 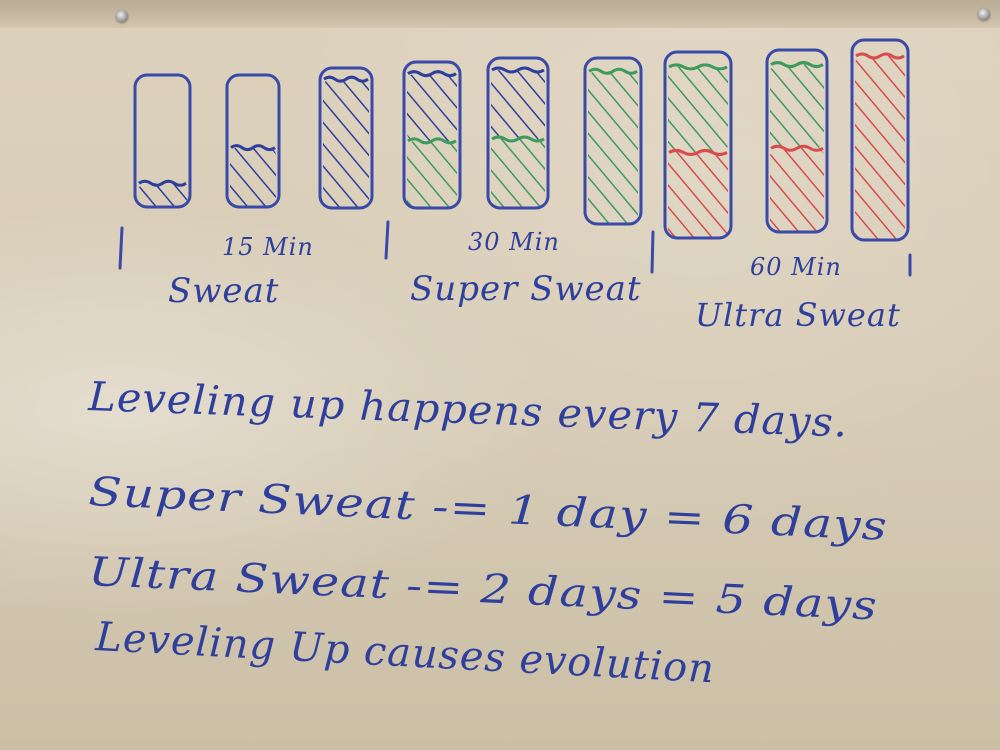 What do you see at coordinates (796, 267) in the screenshot?
I see `group-time-label: 60 Min` at bounding box center [796, 267].